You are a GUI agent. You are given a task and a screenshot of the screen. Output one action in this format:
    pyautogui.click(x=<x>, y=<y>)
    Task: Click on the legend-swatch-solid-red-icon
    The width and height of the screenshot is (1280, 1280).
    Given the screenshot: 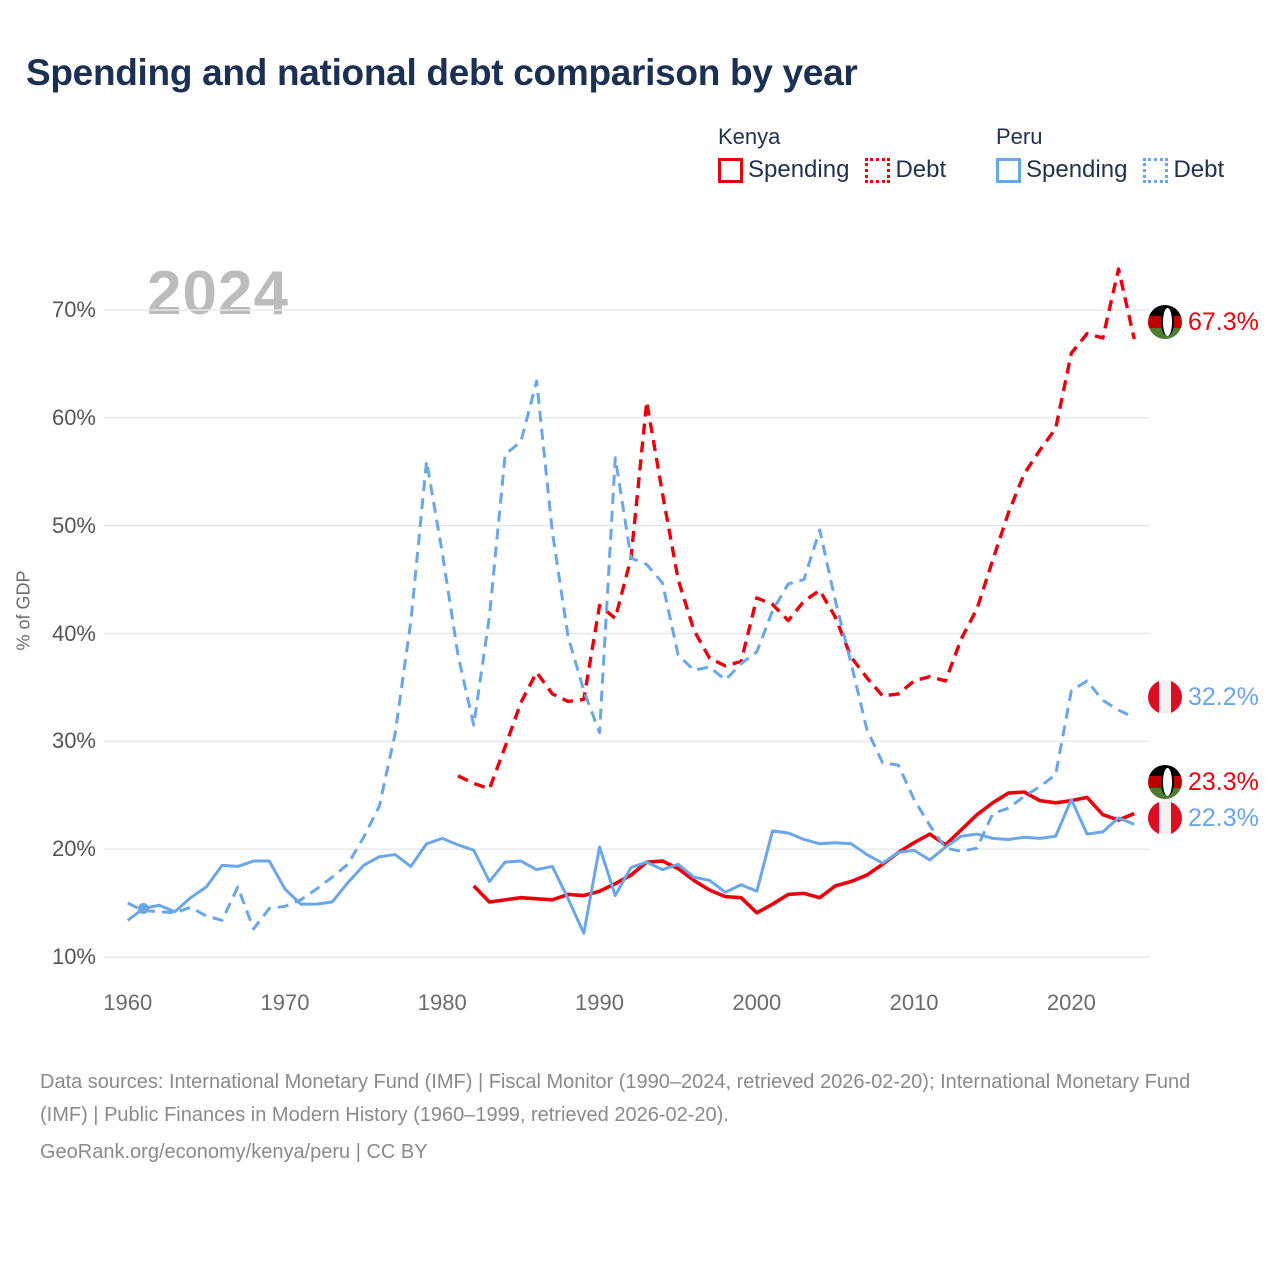 What is the action you would take?
    pyautogui.click(x=730, y=170)
    